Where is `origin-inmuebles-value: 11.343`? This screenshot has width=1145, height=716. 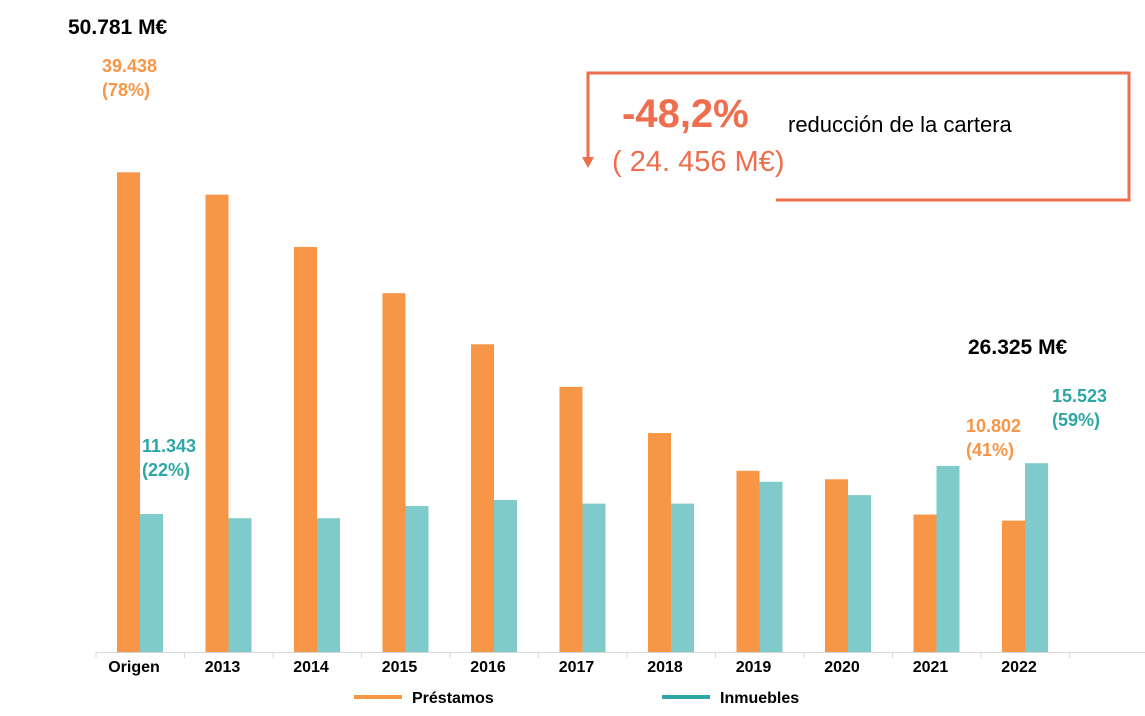
origin-inmuebles-value: 11.343 is located at coordinates (169, 446).